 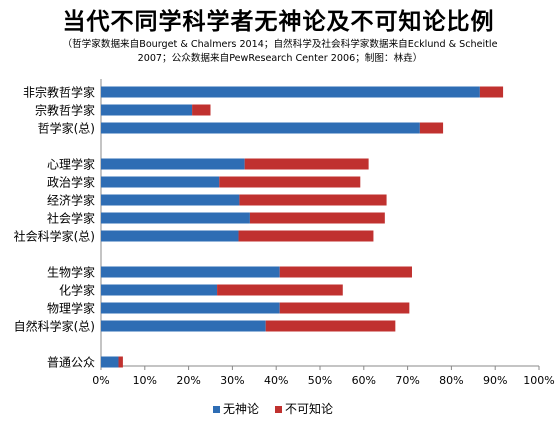 I want to click on x-tick-label: 30%, so click(x=232, y=380).